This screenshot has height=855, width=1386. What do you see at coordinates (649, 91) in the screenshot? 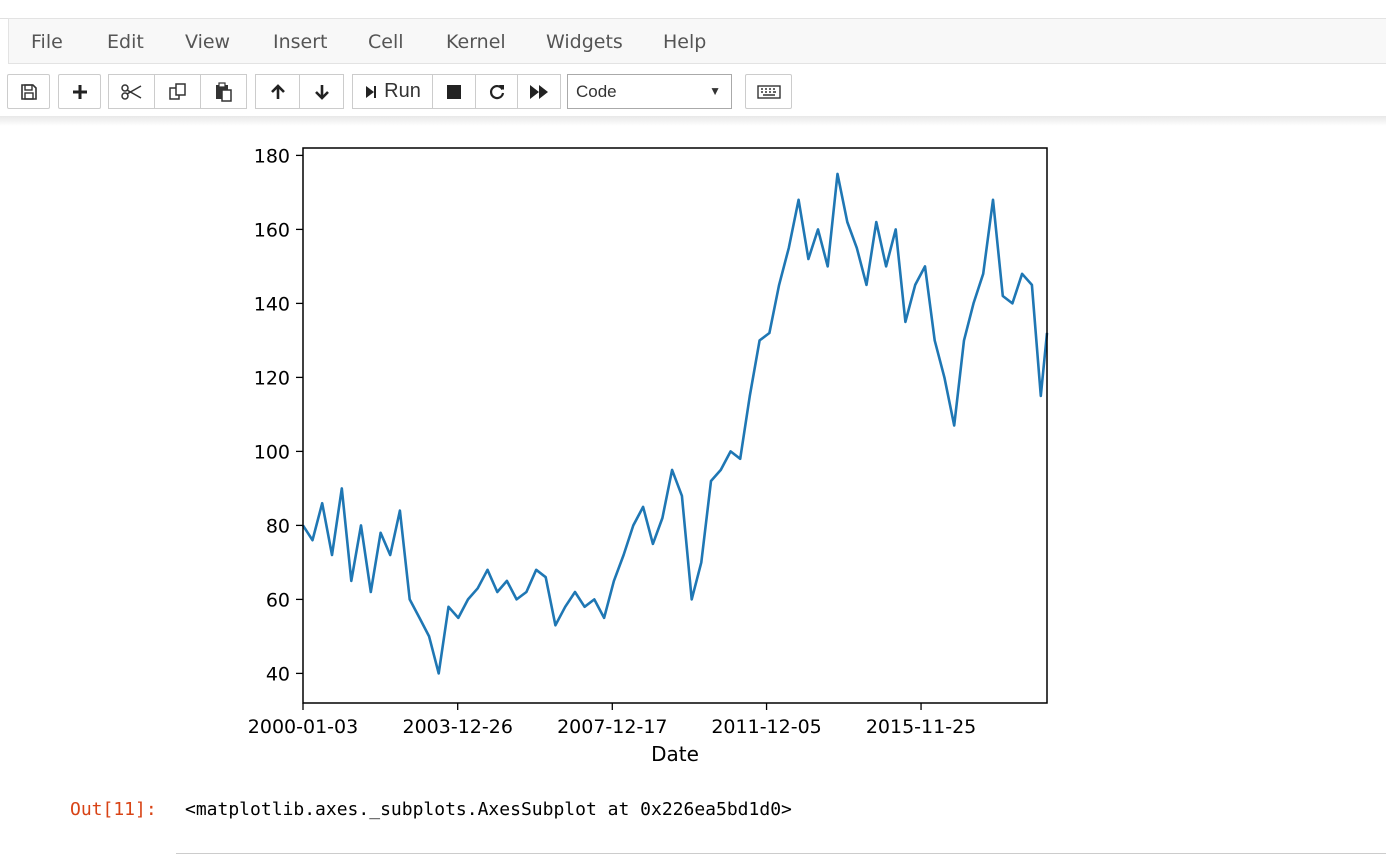
I see `cell-type-select: Code ▼` at bounding box center [649, 91].